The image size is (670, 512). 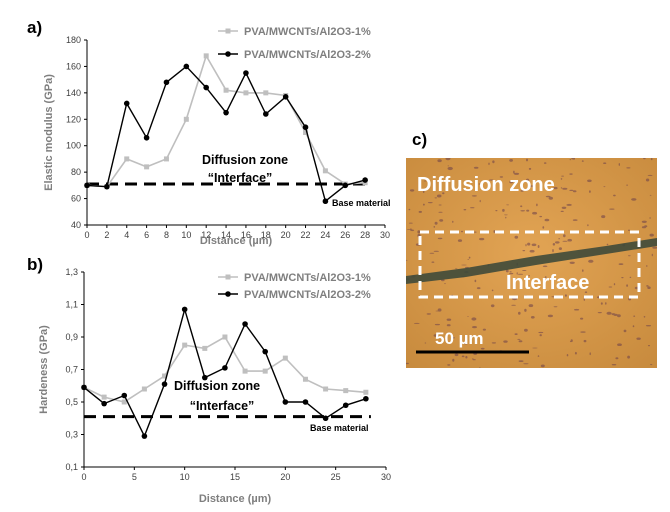 What do you see at coordinates (186, 235) in the screenshot?
I see `chart1-x-tick-label: 10` at bounding box center [186, 235].